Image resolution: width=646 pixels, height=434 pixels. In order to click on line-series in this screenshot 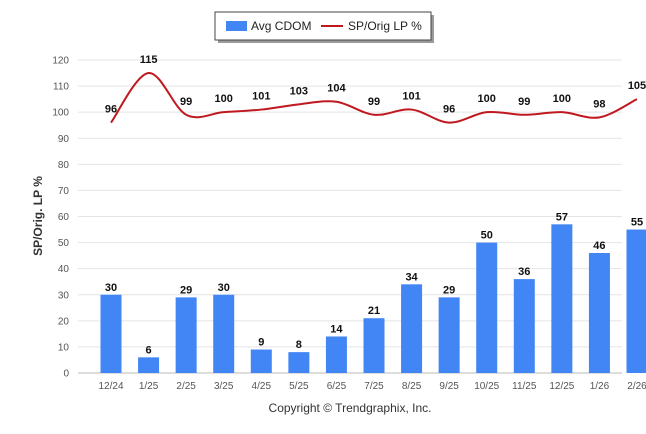, I will do `click(374, 98)`.